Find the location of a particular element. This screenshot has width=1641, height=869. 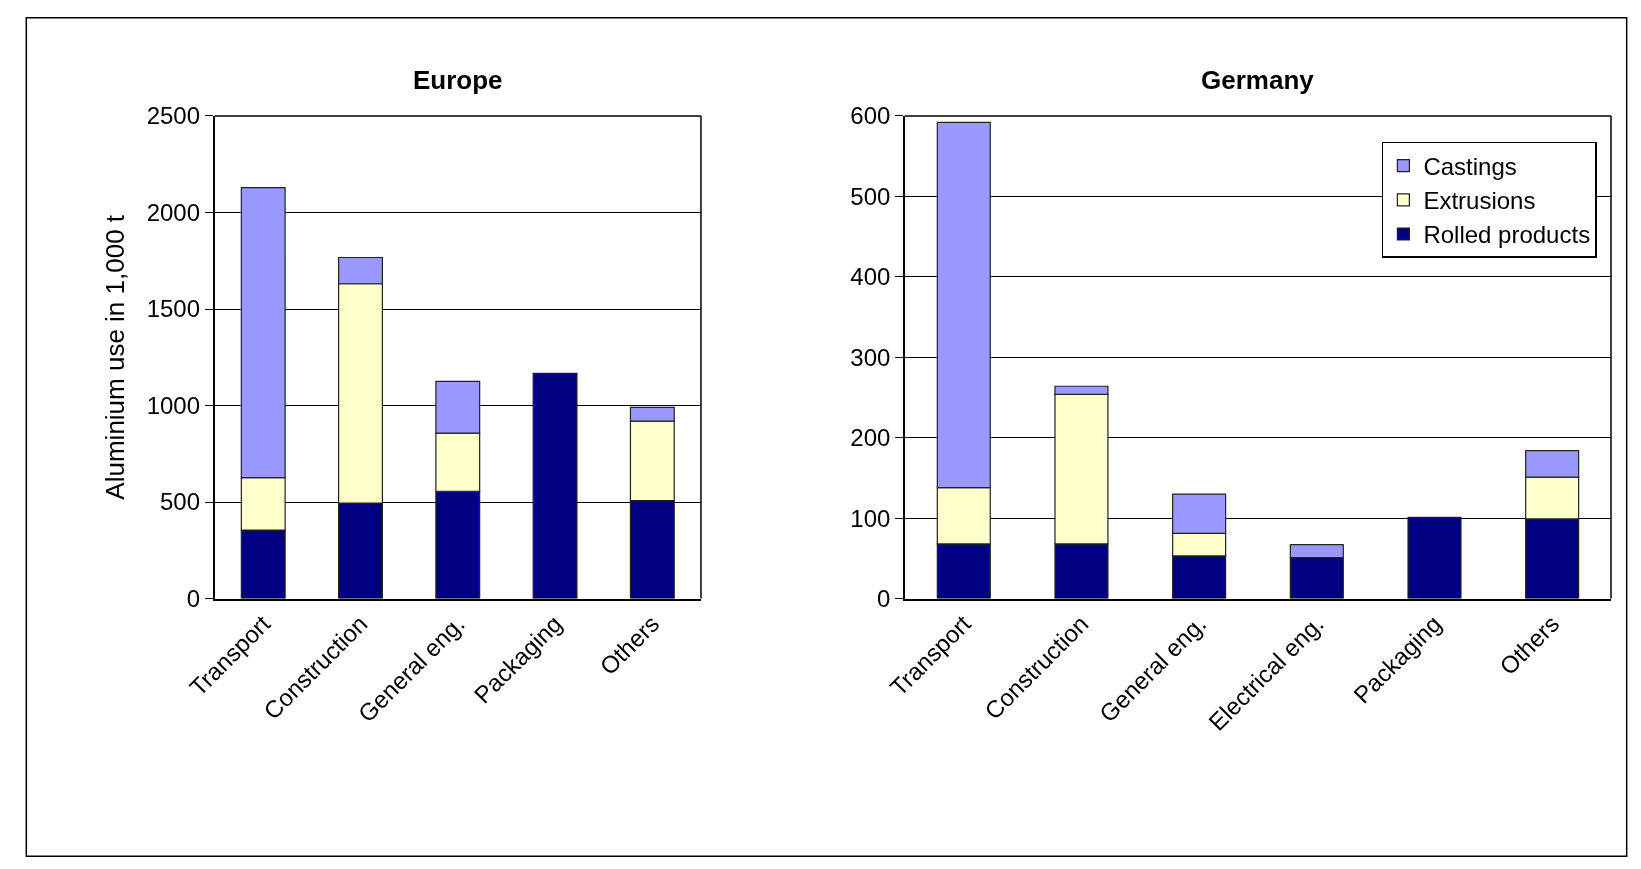

chart-title: Europe is located at coordinates (458, 80).